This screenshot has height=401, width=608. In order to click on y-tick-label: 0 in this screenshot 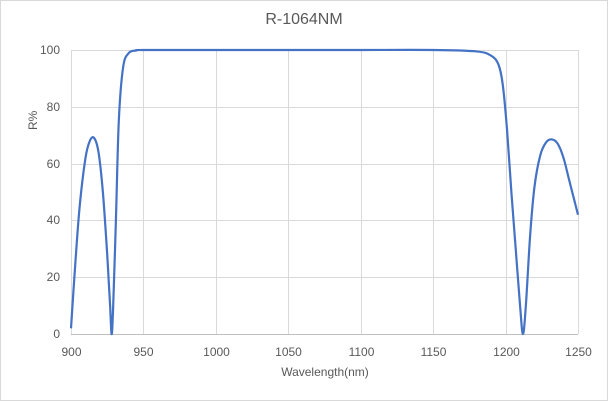, I will do `click(56, 333)`.